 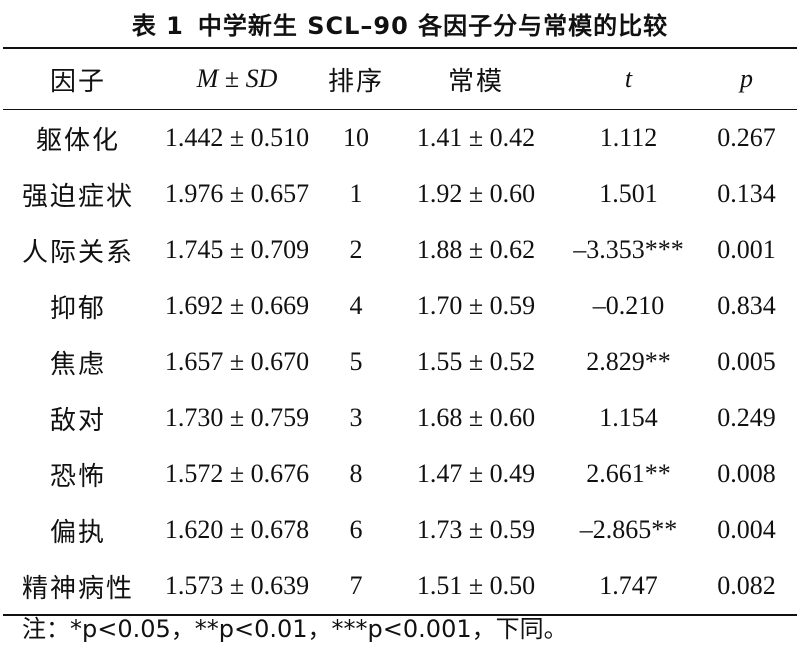 I want to click on table-caption: 表 1 中学新生 SCL–90 各因子分与常模的比较, so click(x=400, y=26).